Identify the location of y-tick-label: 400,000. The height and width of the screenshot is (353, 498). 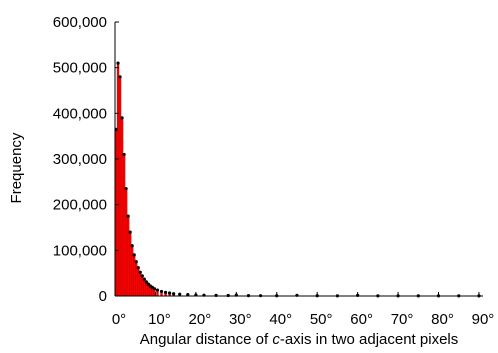
(80, 113).